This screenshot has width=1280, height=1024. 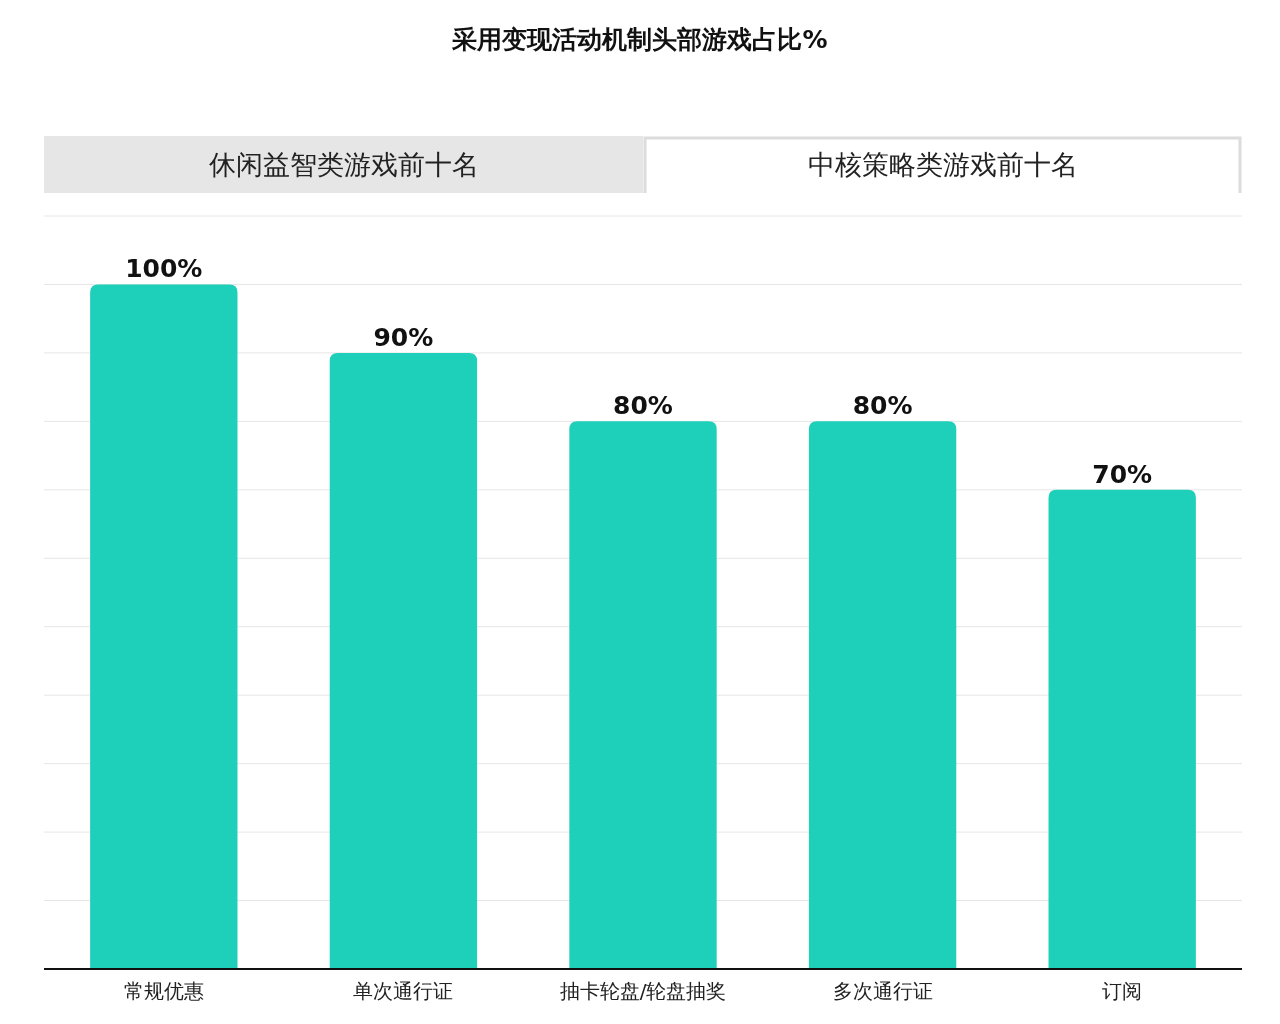 I want to click on x-tick-label: 常规优惠, so click(x=163, y=991).